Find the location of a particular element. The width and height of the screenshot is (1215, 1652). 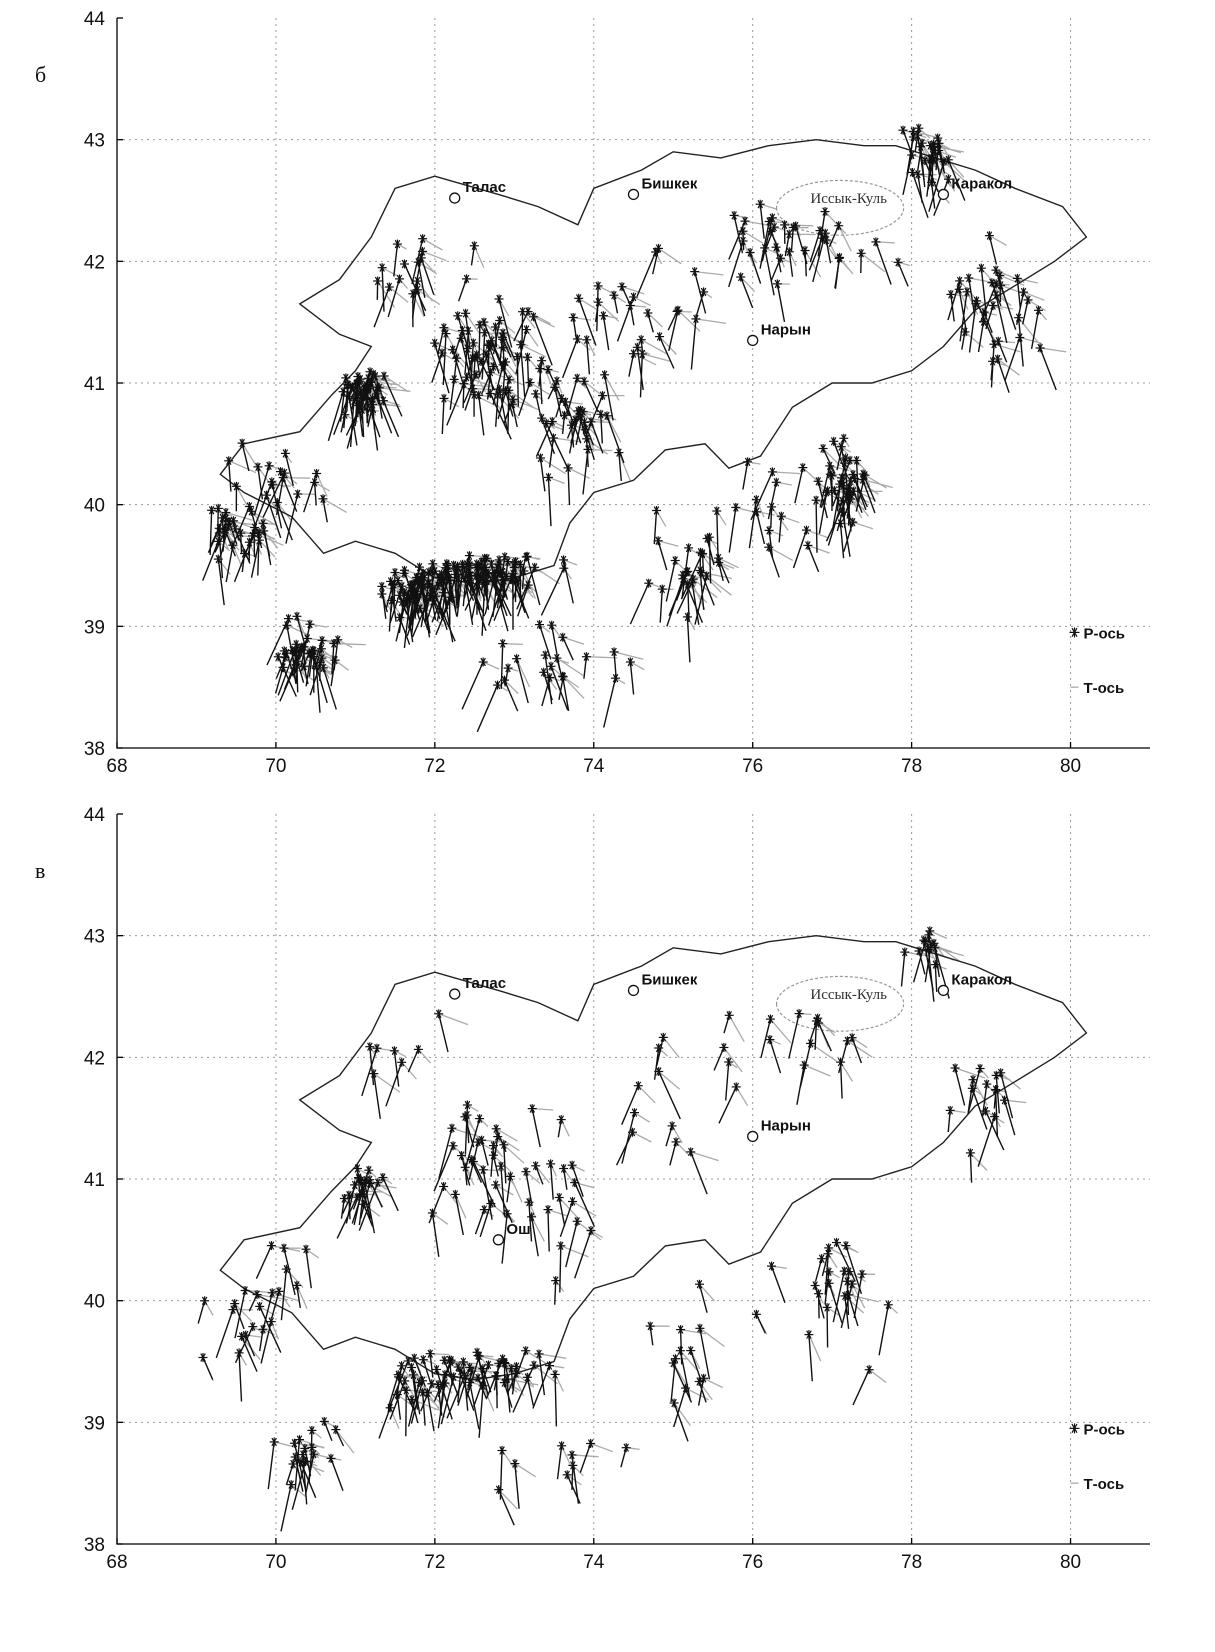

city-label: Нарын is located at coordinates (786, 329).